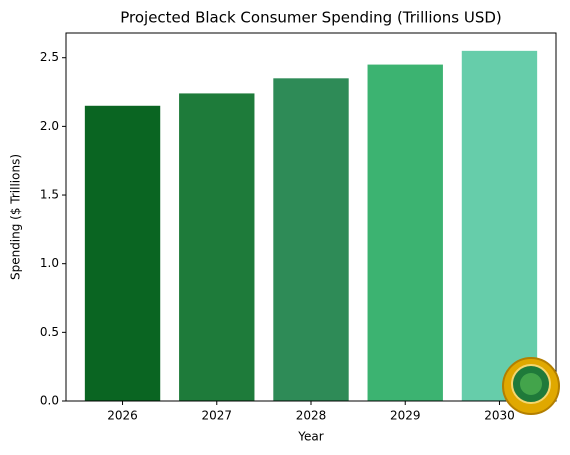 The image size is (570, 455). Describe the element at coordinates (122, 416) in the screenshot. I see `x-tick-label: 2026` at that location.